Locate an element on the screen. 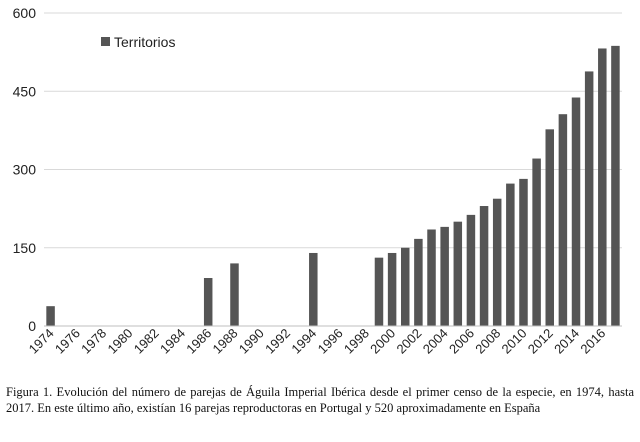 The width and height of the screenshot is (640, 442). bar-2001 is located at coordinates (405, 286).